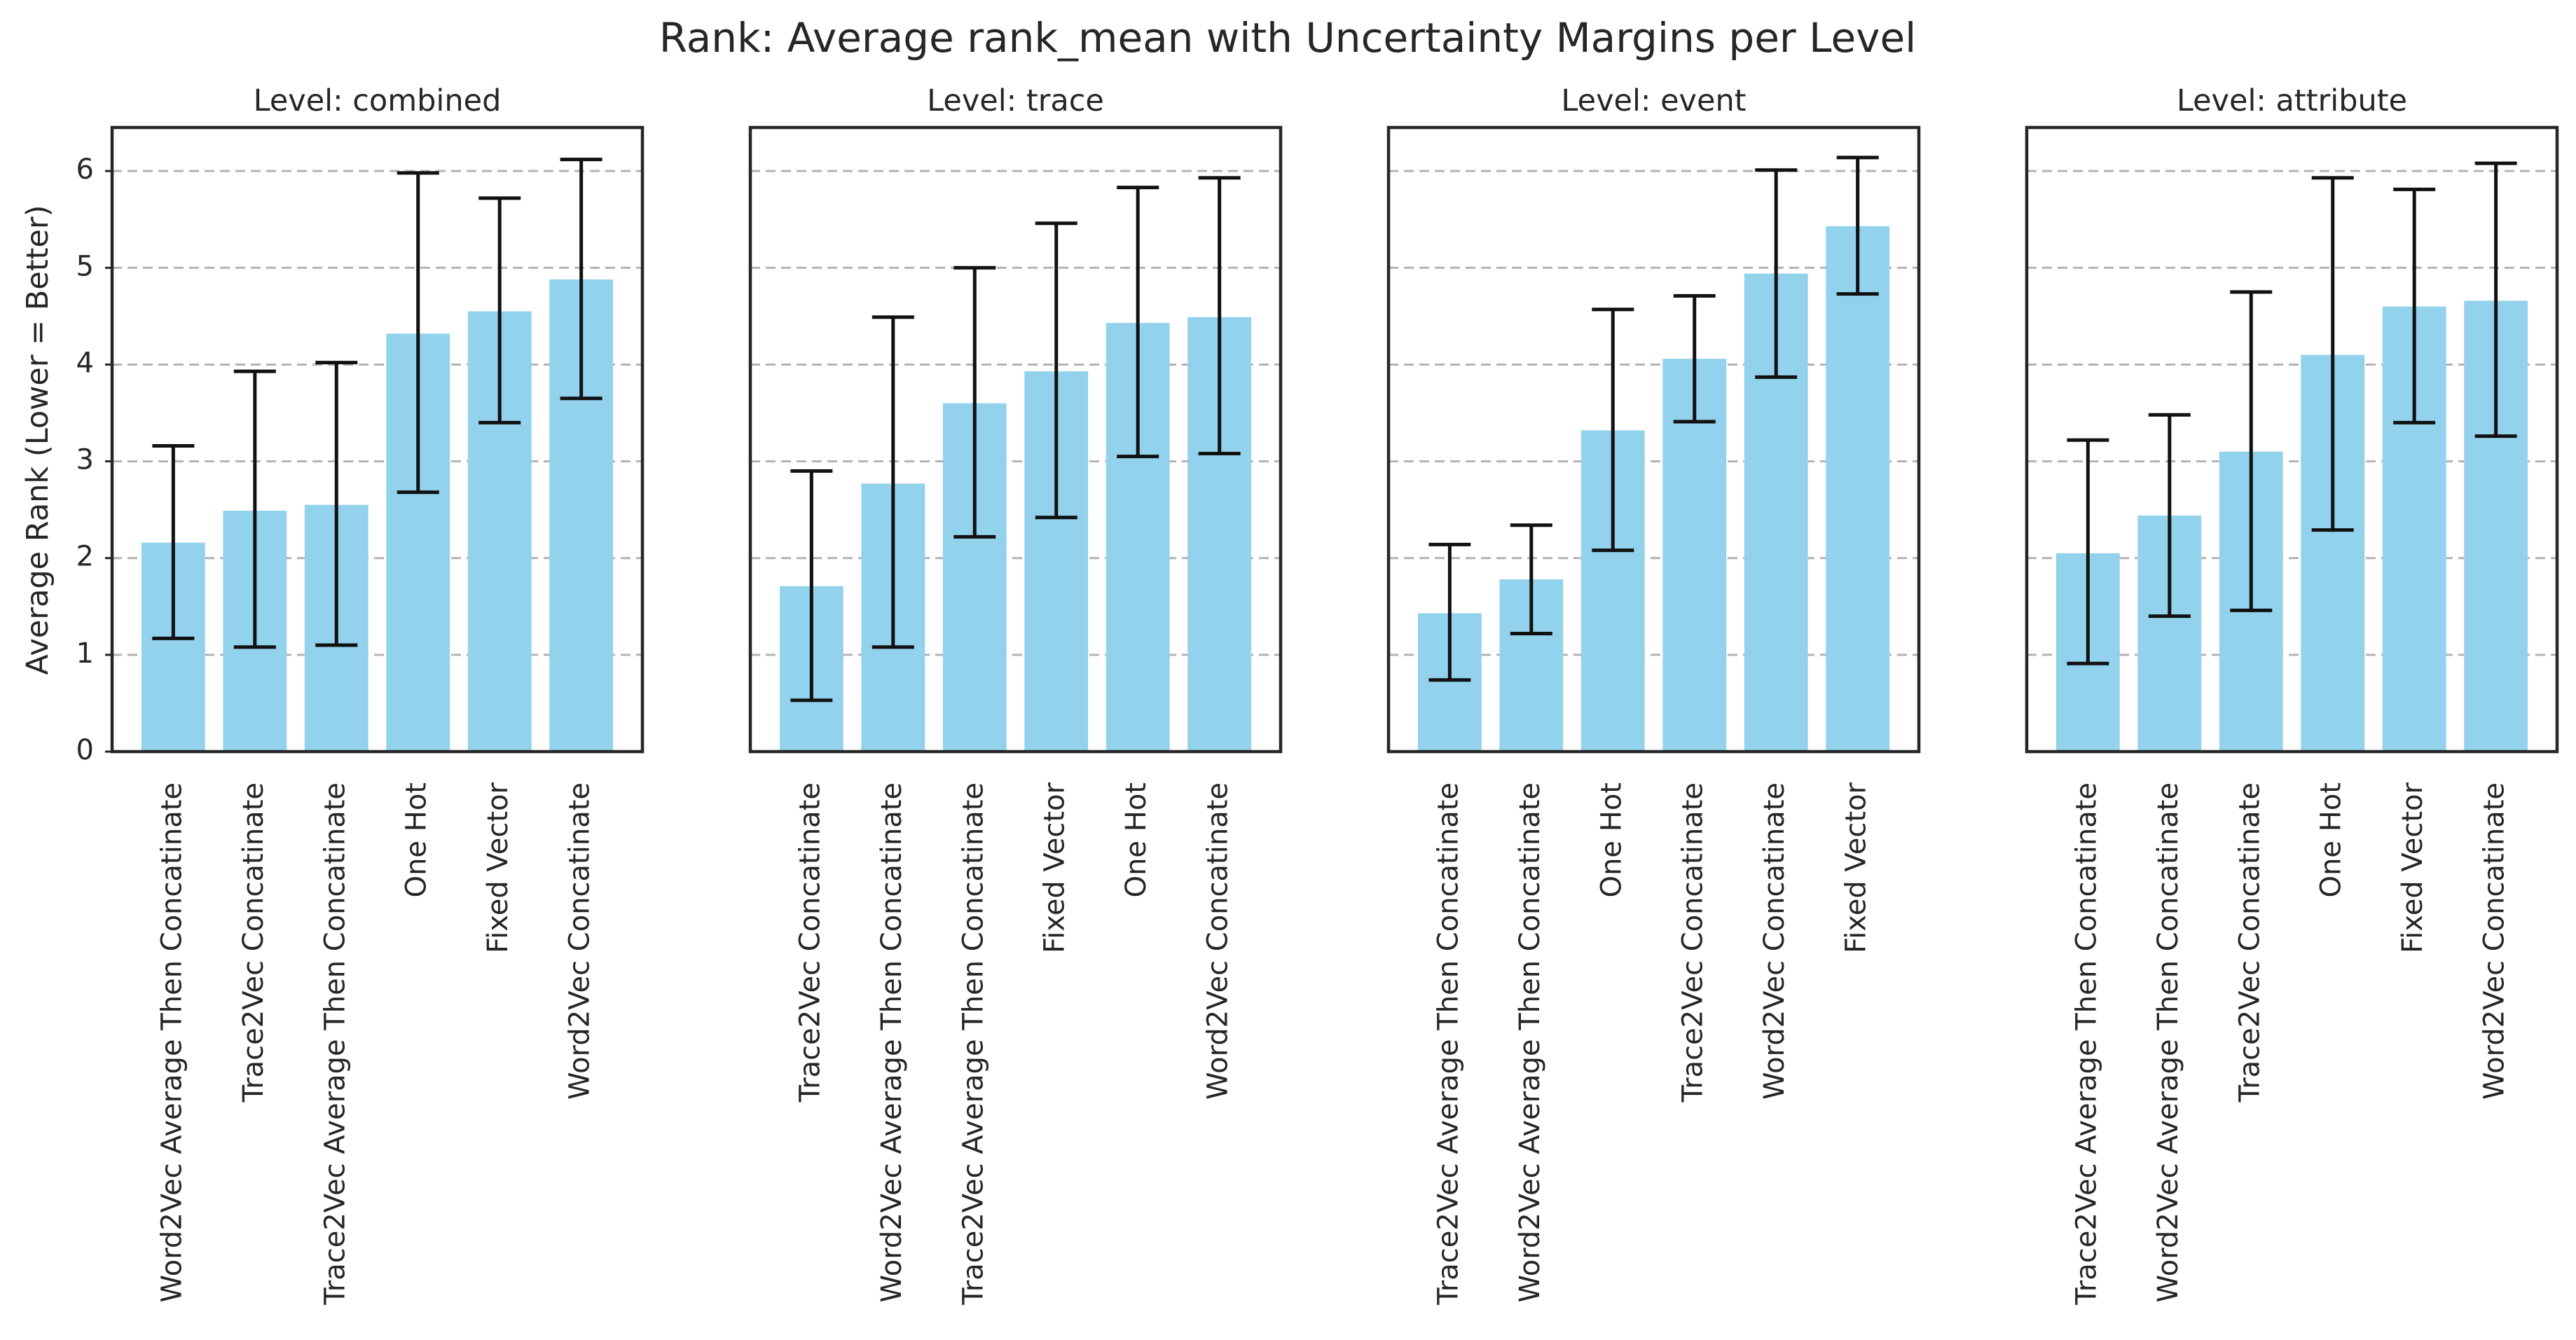 The image size is (2576, 1340). Describe the element at coordinates (37, 440) in the screenshot. I see `y-axis-label: Average Rank (Lower = Better)` at that location.